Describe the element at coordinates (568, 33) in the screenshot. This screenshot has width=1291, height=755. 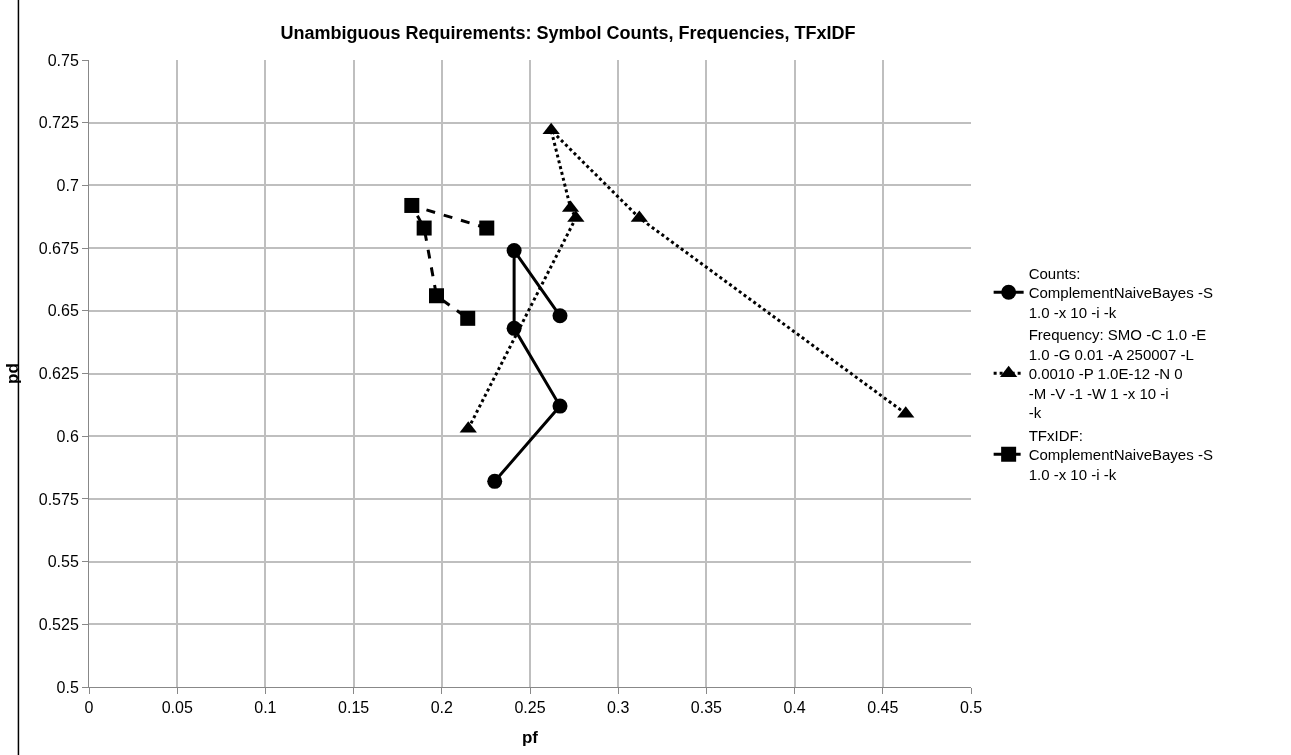
I see `chart-title: Unambiguous Requirements: Symbol Counts, Frequencies, TFxIDF` at that location.